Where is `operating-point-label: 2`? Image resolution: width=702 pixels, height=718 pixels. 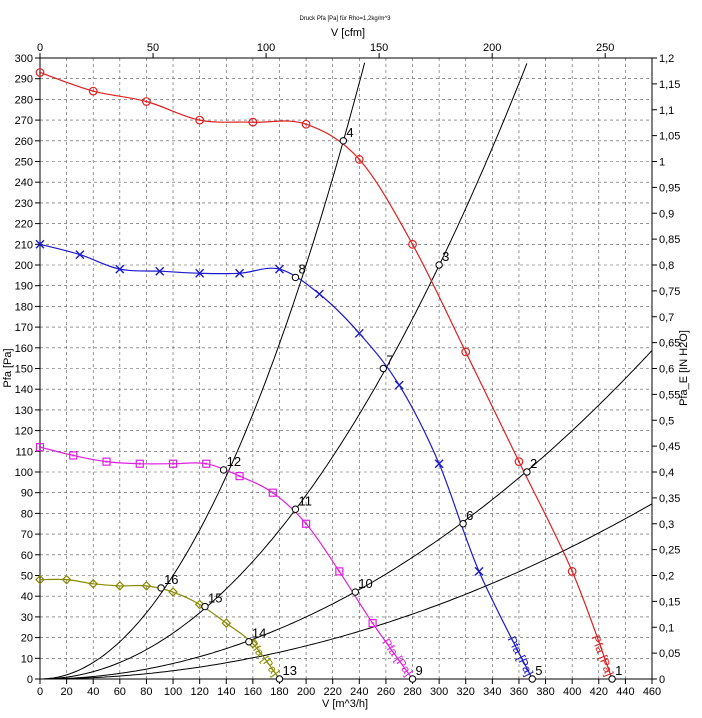
operating-point-label: 2 is located at coordinates (533, 463).